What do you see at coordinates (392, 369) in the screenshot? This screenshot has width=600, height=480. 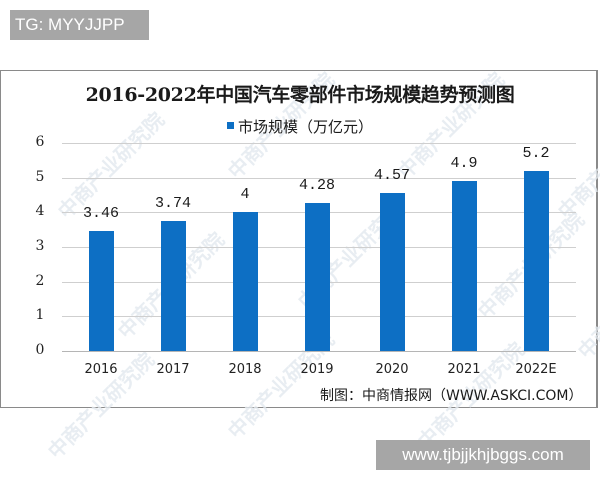 I see `x-tick-label: 2020` at bounding box center [392, 369].